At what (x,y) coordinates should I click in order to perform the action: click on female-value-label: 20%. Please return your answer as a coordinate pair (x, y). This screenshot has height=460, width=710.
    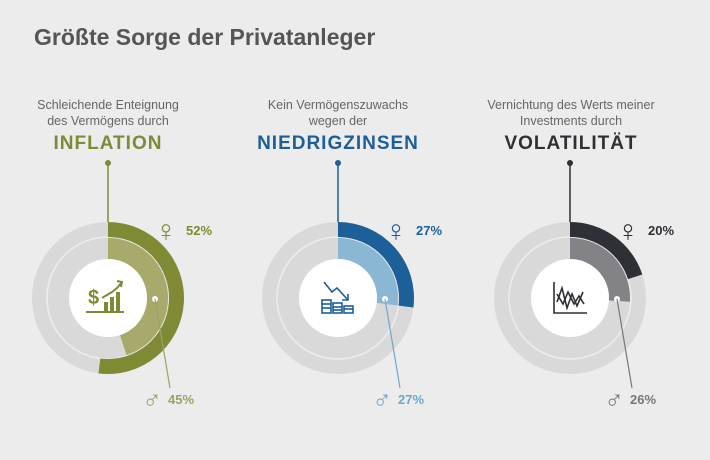
    Looking at the image, I should click on (661, 230).